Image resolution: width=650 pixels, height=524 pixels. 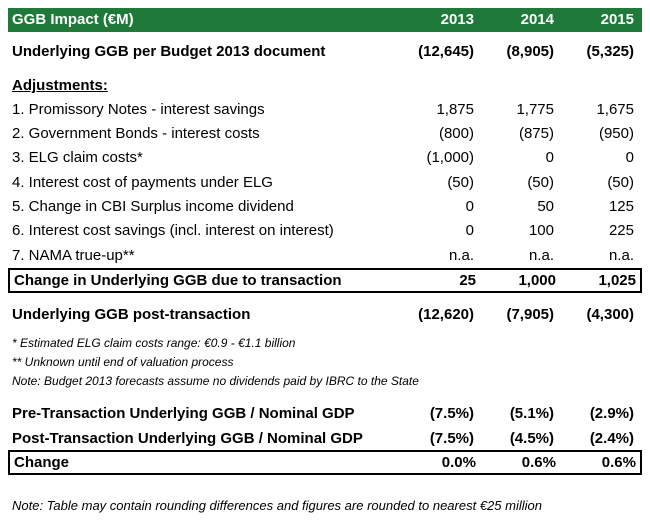 I want to click on value-2015: (50), so click(x=620, y=182).